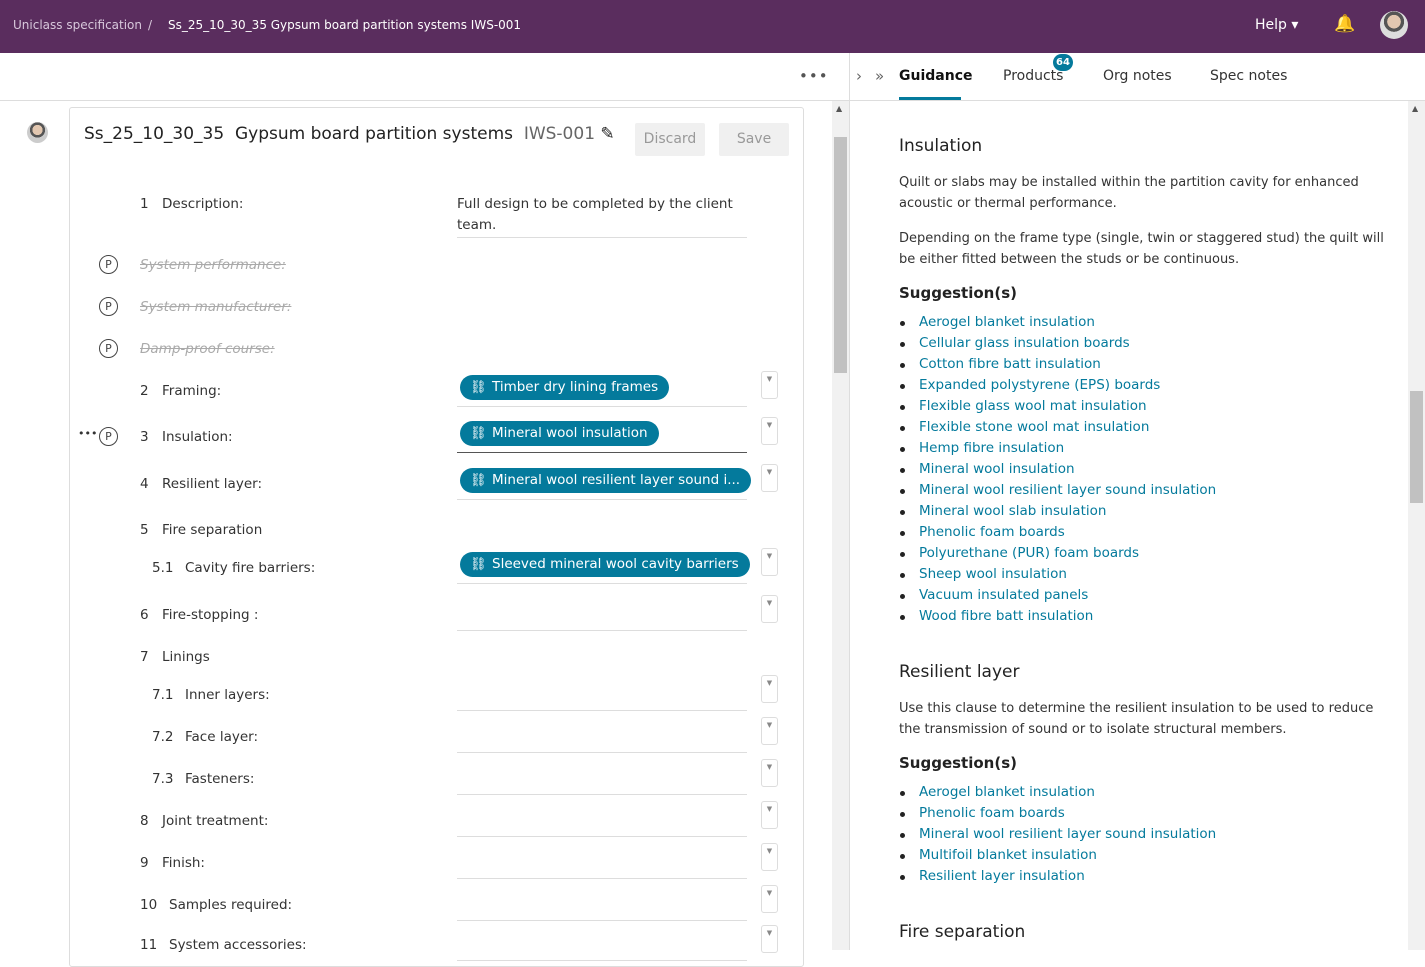 The image size is (1425, 967). Describe the element at coordinates (1144, 385) in the screenshot. I see `suggestion-link: Expanded polystyrene (EPS) boards` at that location.